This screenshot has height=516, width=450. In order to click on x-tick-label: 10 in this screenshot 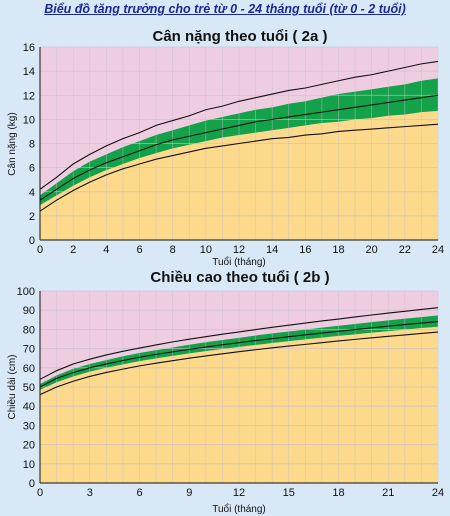, I will do `click(206, 250)`.